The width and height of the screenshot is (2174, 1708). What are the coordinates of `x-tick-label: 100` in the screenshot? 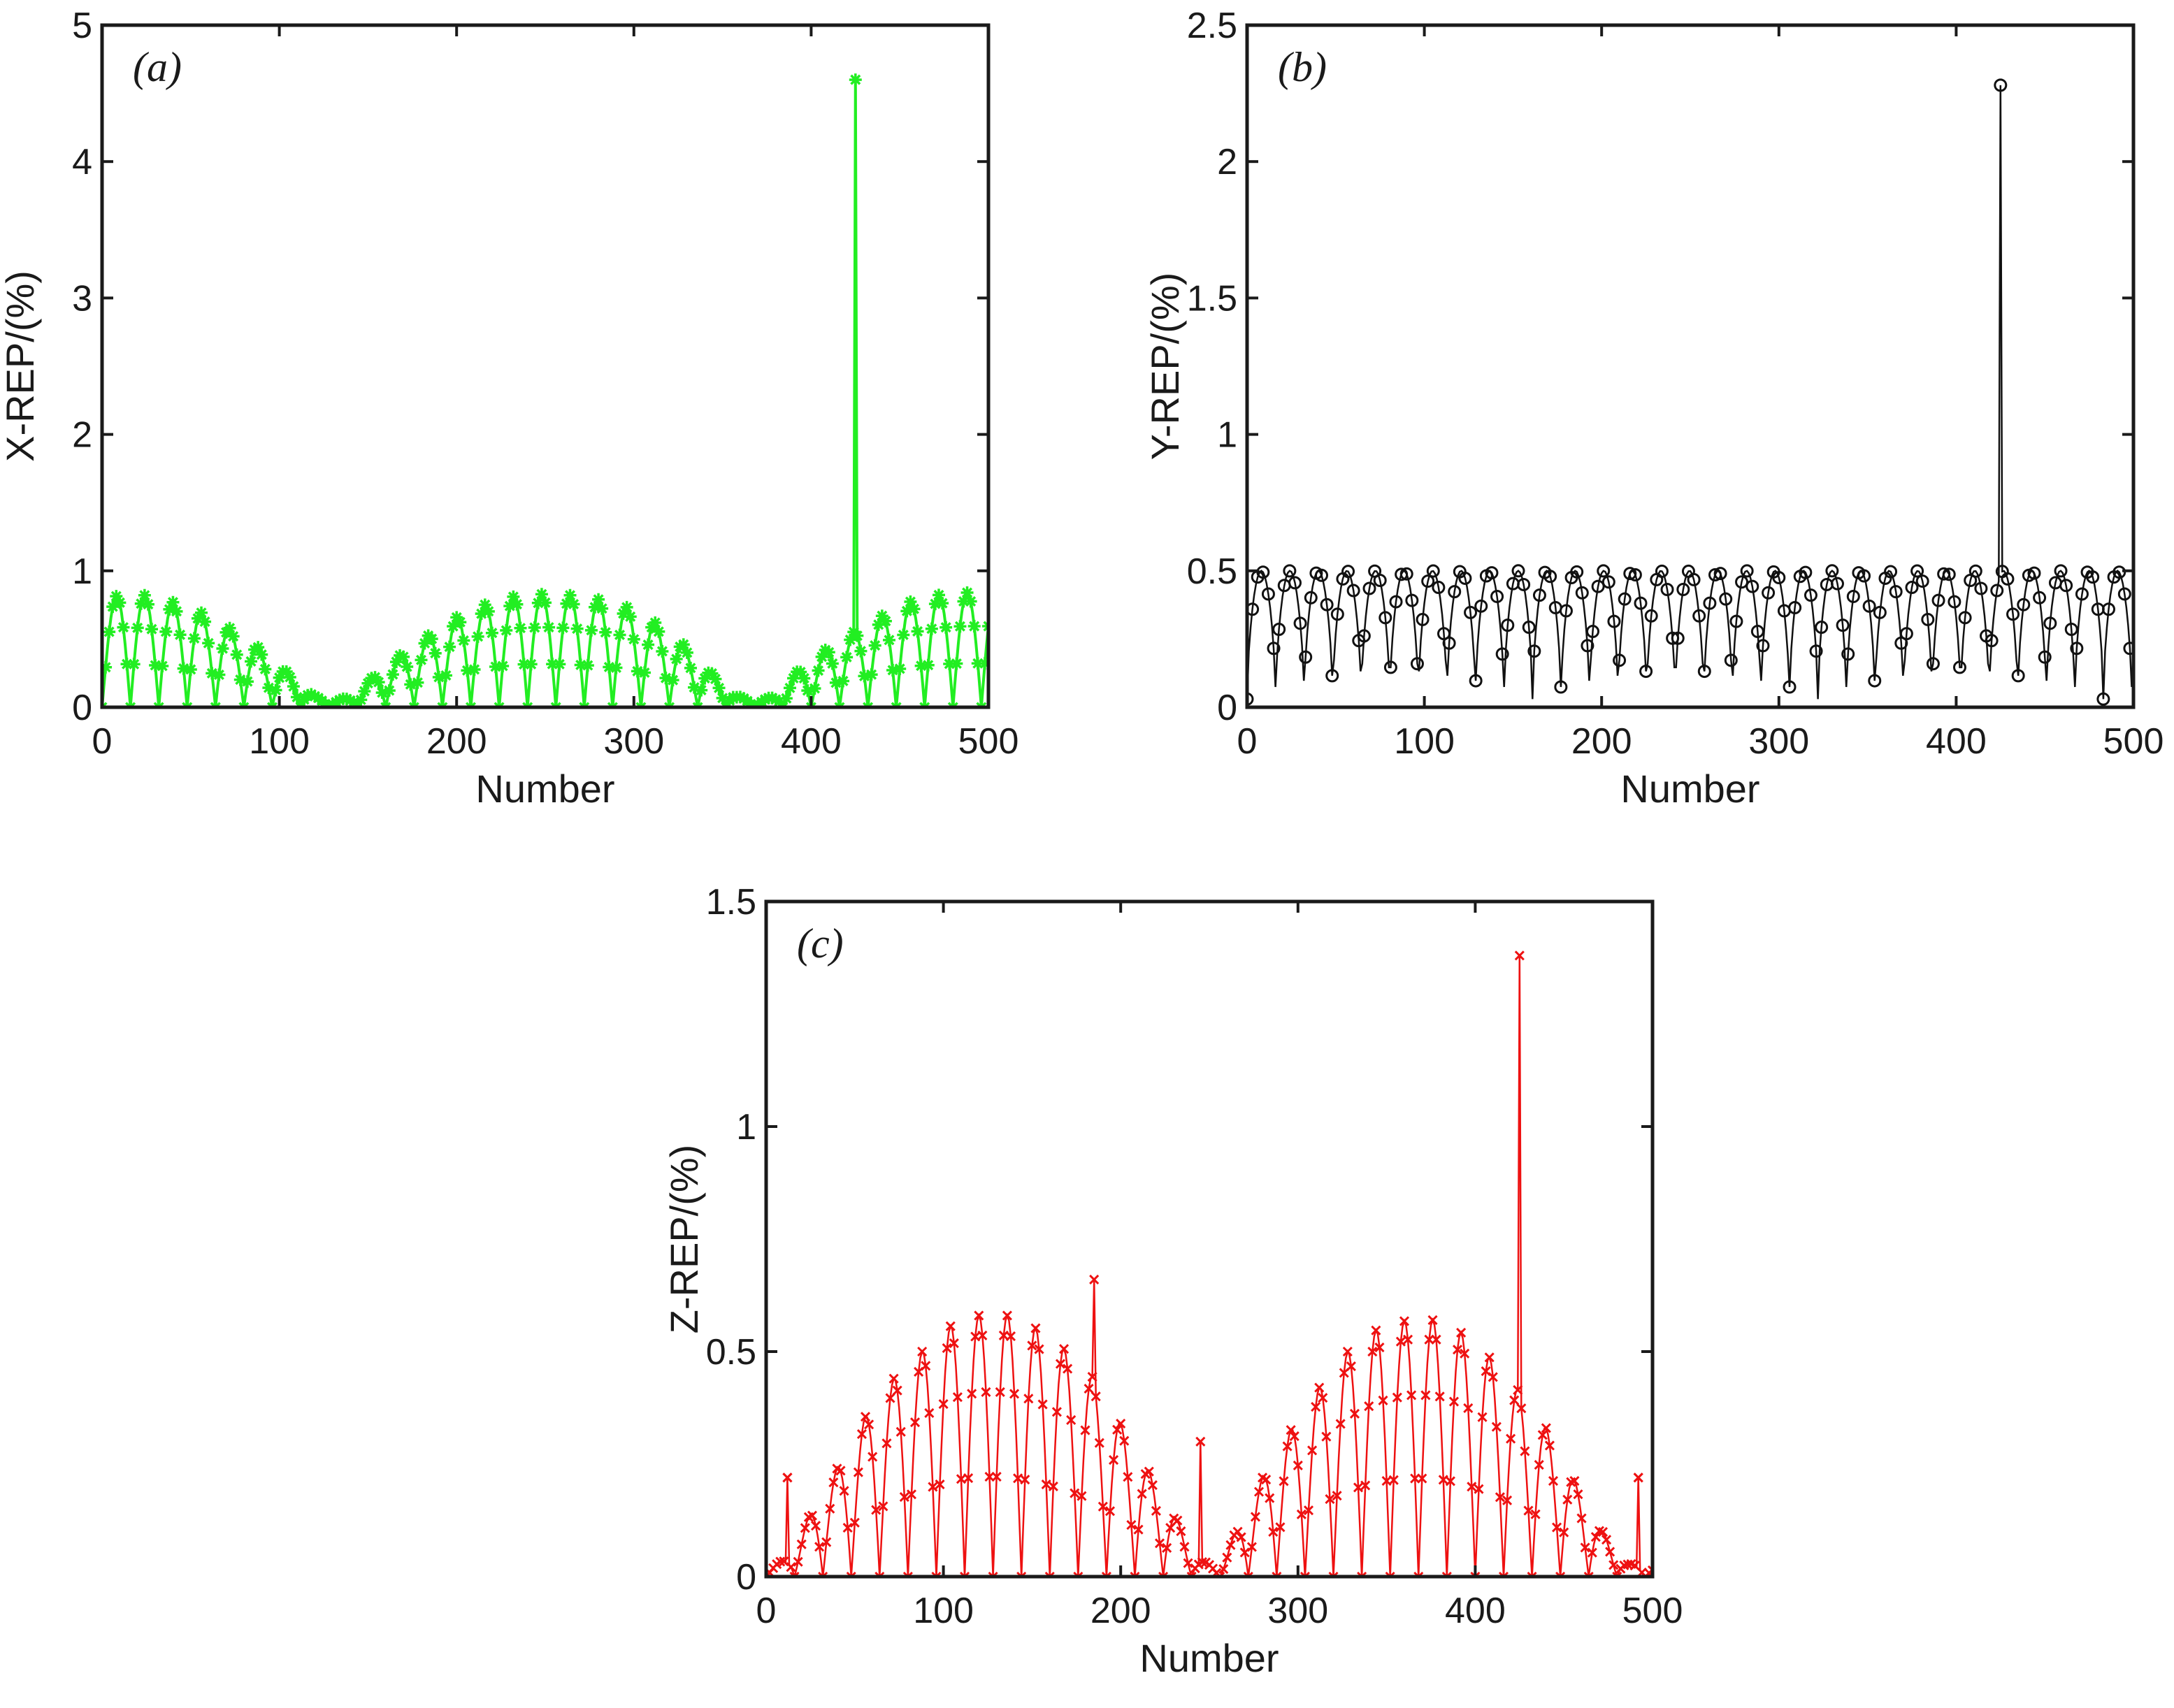 It's located at (943, 1611).